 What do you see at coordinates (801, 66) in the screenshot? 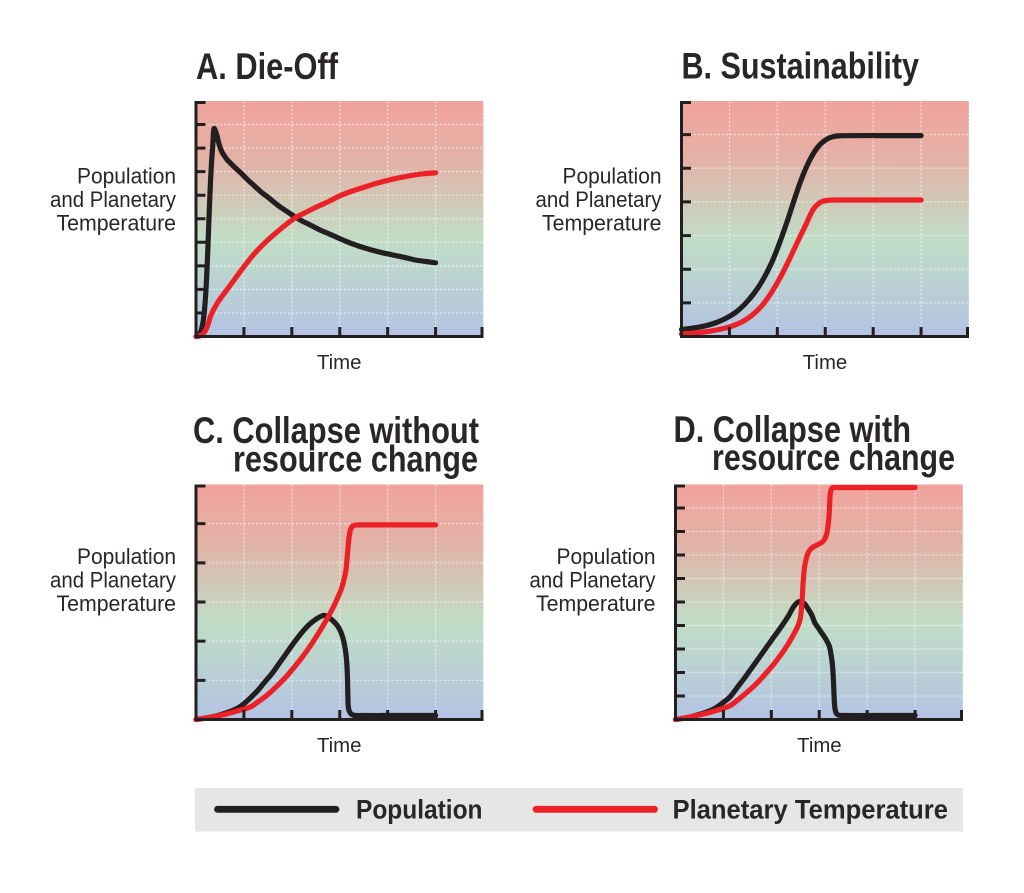
I see `svg-text: B. Sustainability` at bounding box center [801, 66].